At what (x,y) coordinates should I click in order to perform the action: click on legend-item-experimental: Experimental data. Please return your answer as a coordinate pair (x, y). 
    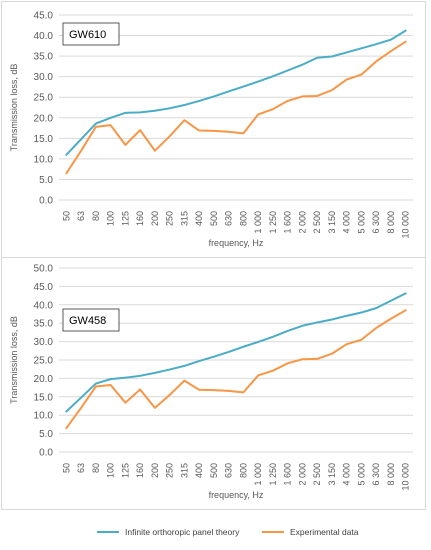
    Looking at the image, I should click on (310, 532).